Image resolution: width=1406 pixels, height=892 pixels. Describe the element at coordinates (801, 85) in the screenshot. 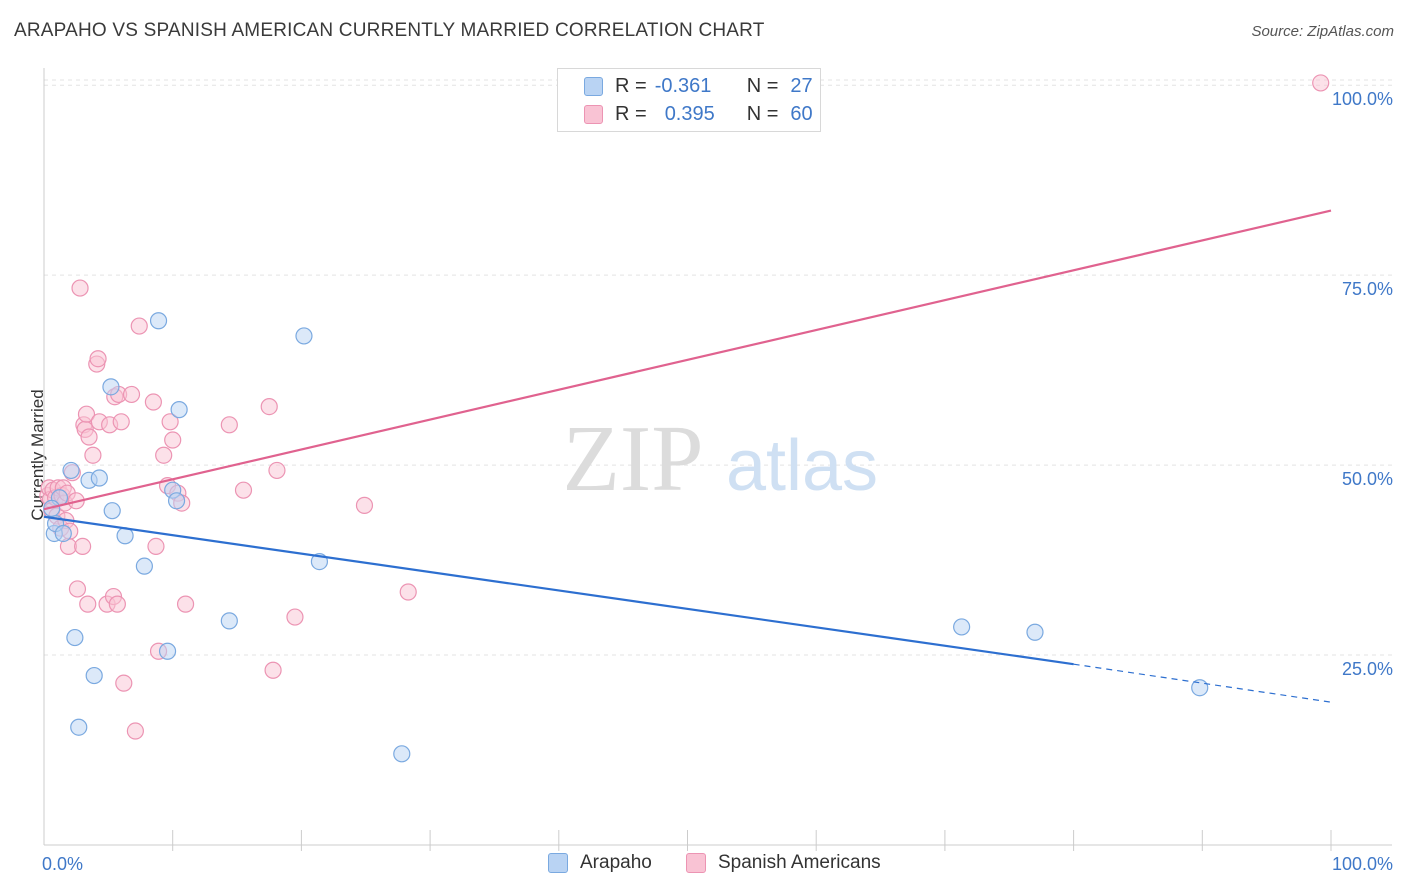

I see `n-value: 27` at that location.